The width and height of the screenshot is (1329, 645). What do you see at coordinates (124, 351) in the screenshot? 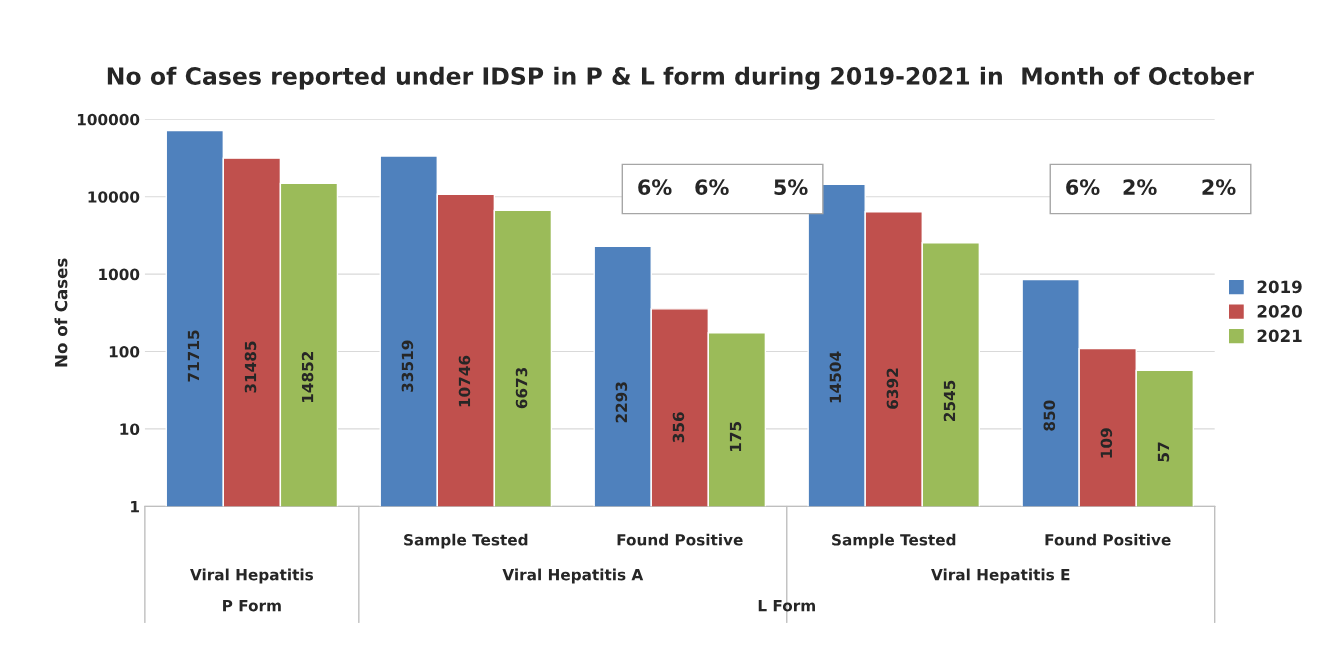
I see `y-tick-label: 100` at bounding box center [124, 351].